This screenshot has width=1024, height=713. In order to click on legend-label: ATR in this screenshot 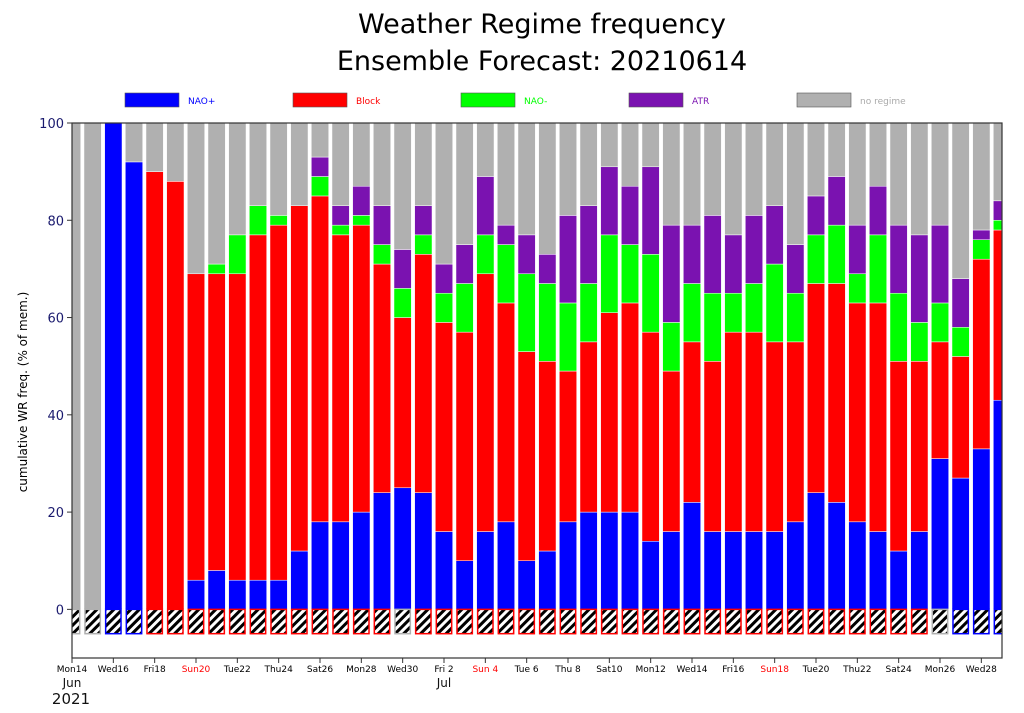, I will do `click(700, 102)`.